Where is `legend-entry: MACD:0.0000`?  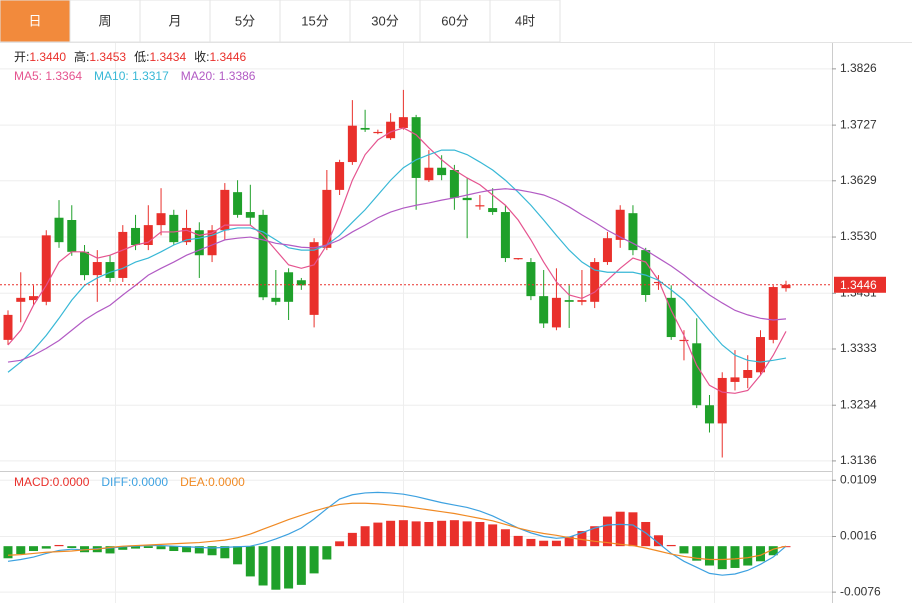
legend-entry: MACD:0.0000 is located at coordinates (52, 482).